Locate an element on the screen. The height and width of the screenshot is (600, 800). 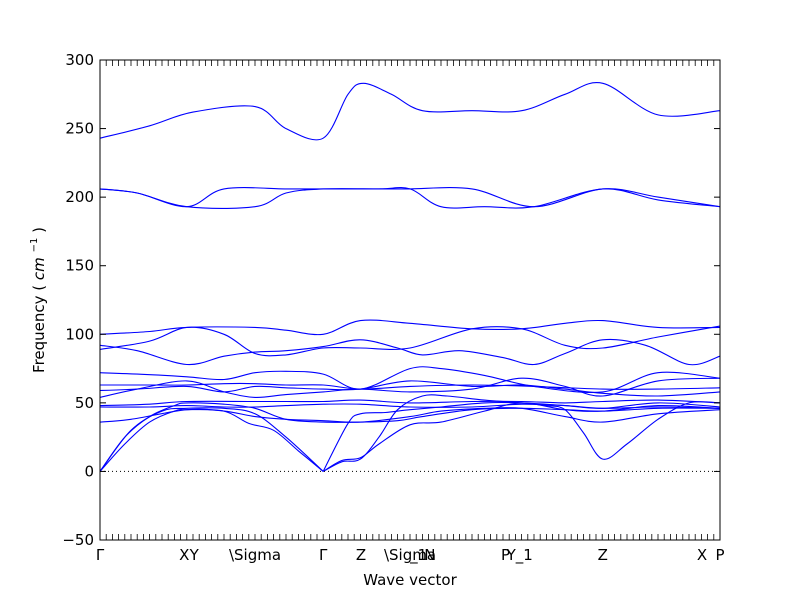
y-axis-label: Frequency ( cm −1 ) is located at coordinates (35, 300).